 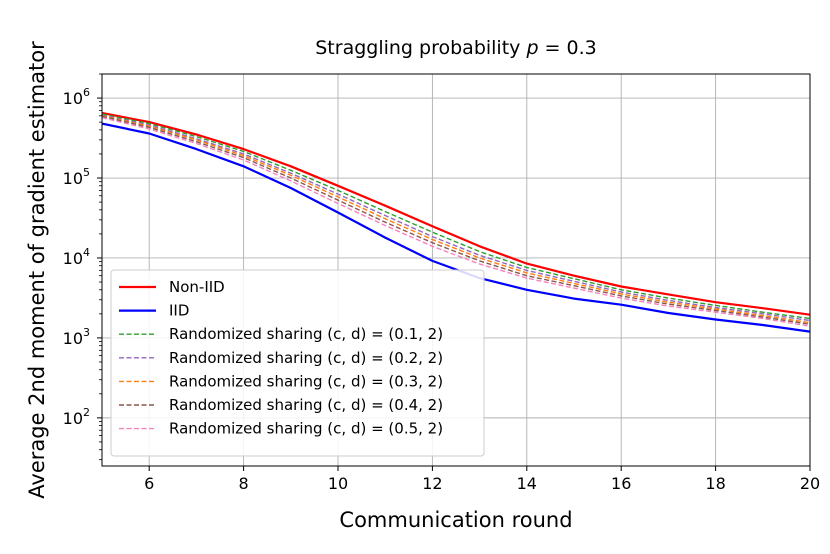 I want to click on x-tick-label: 16, so click(x=621, y=483).